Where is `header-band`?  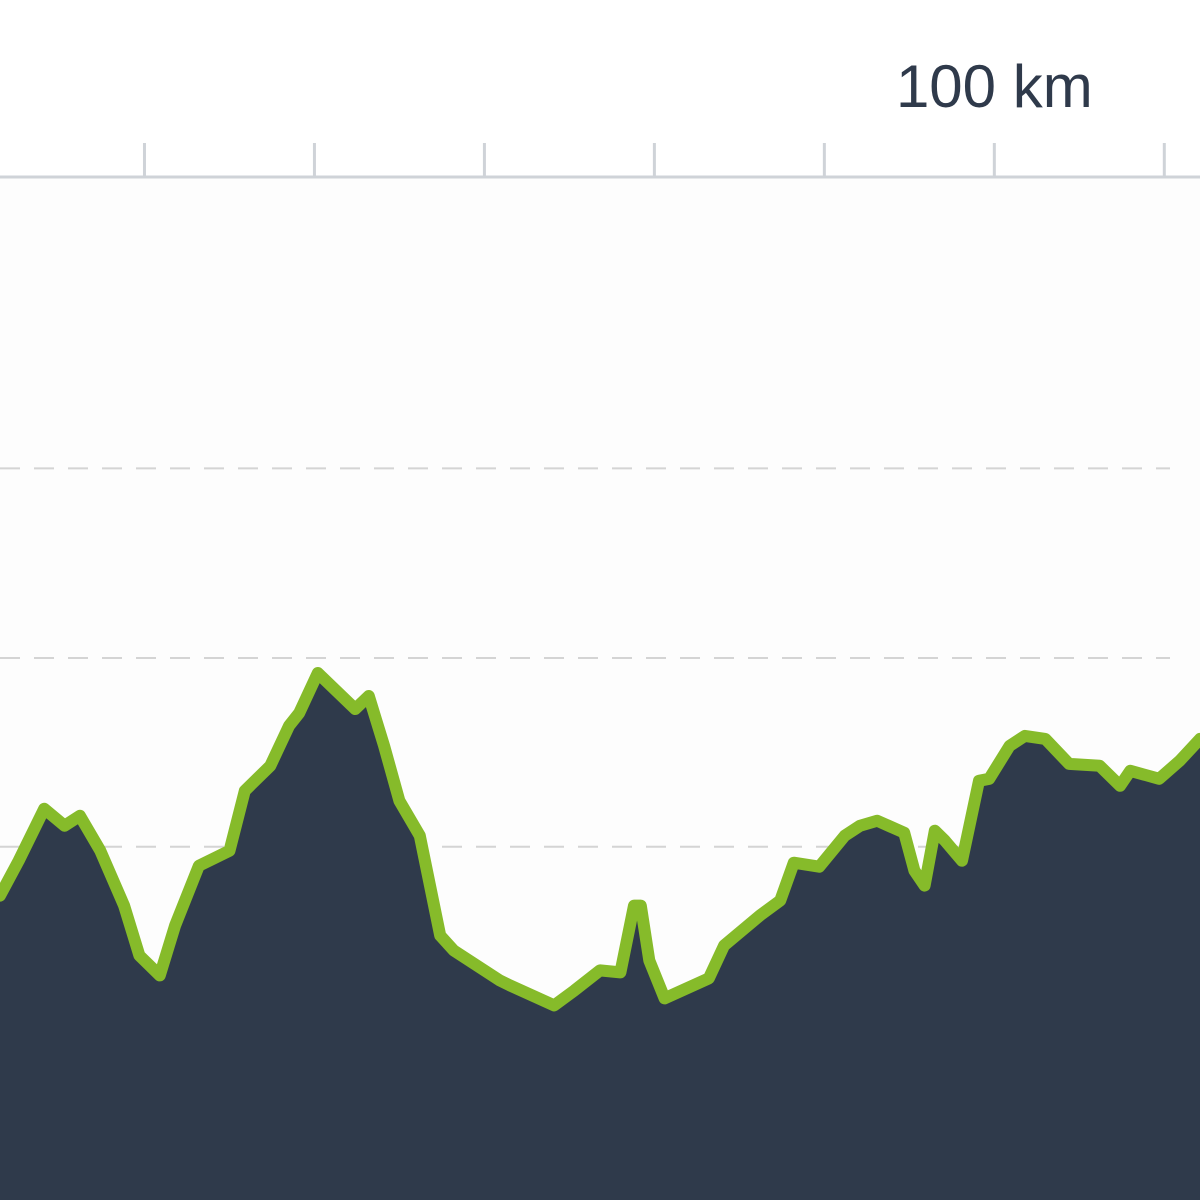 header-band is located at coordinates (600, 88).